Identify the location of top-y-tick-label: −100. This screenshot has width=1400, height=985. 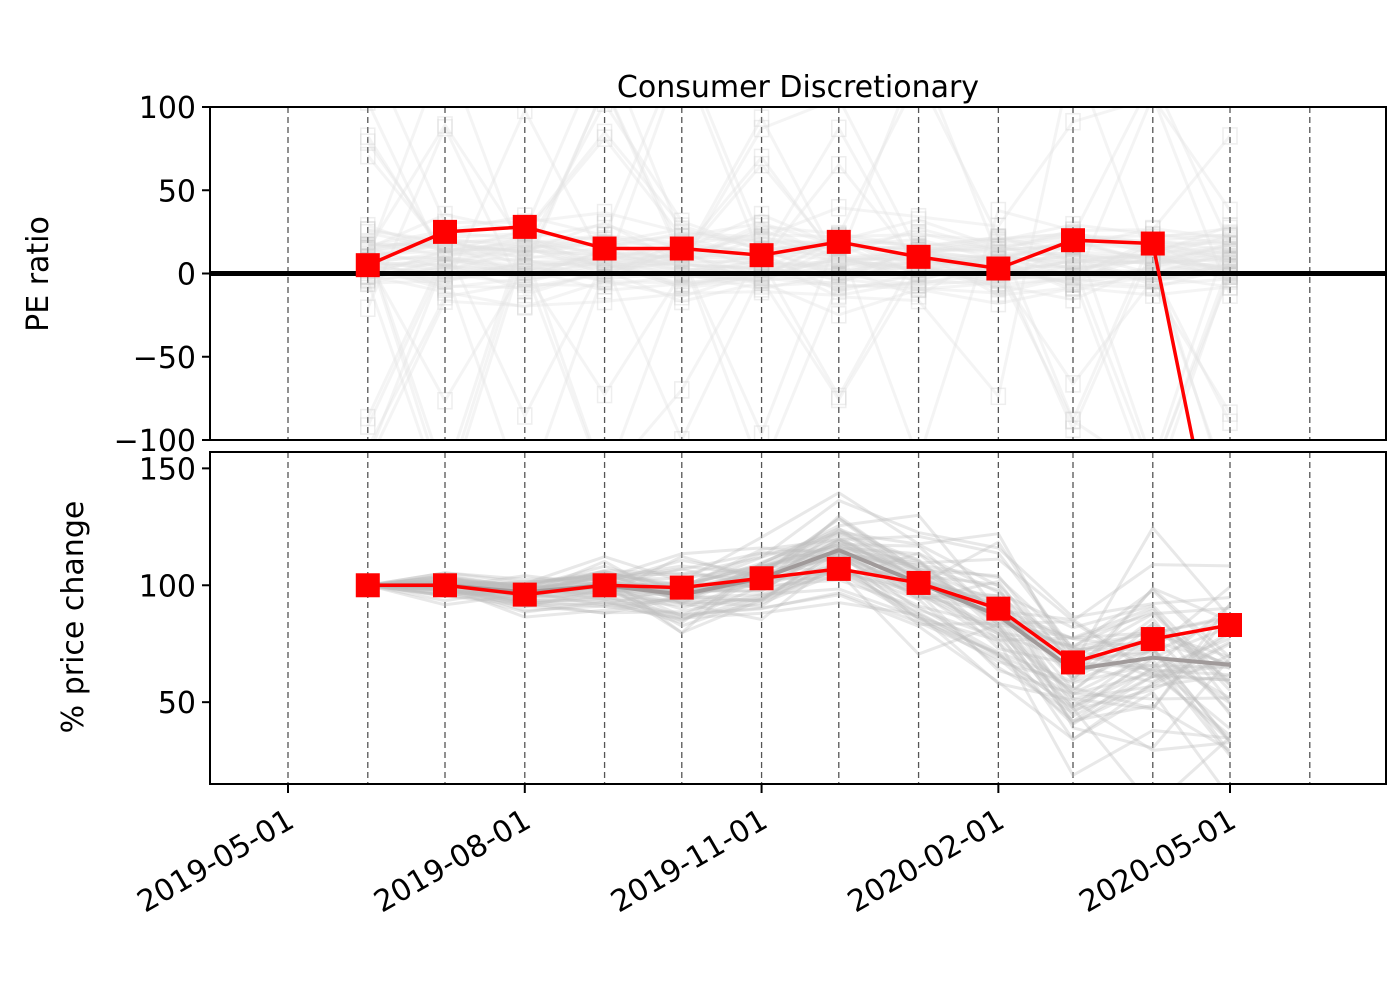
(155, 441).